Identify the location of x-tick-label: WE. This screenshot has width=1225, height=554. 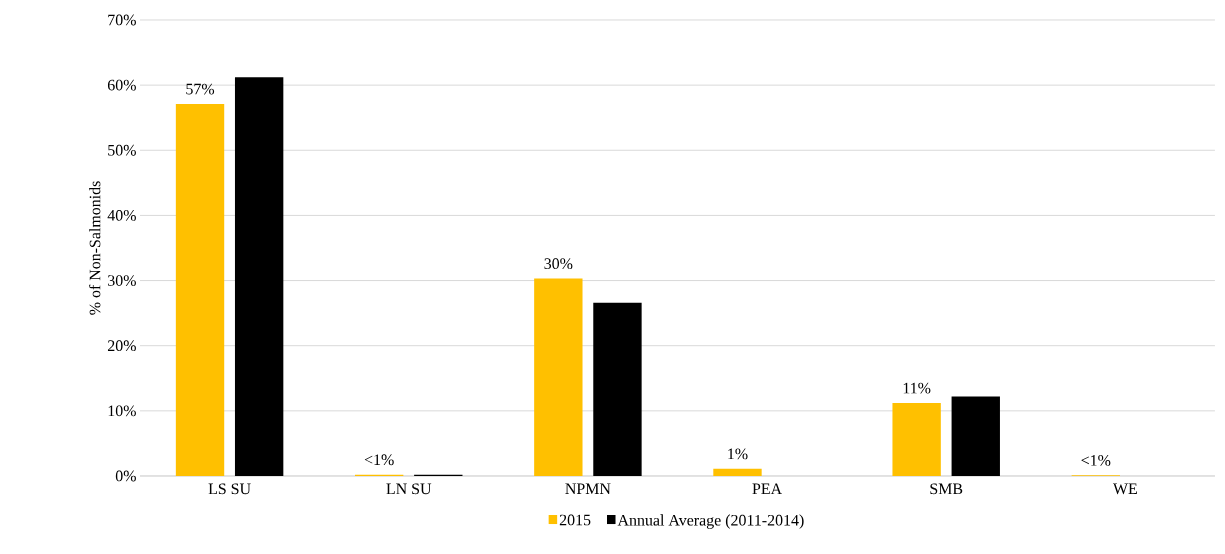
(1124, 489).